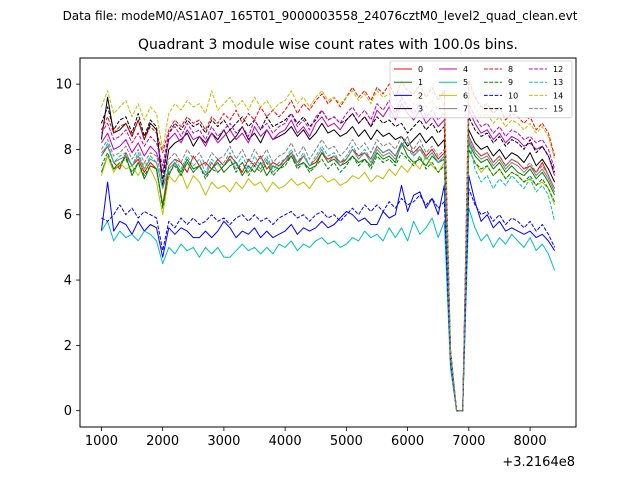  What do you see at coordinates (68, 215) in the screenshot?
I see `y-tick-label: 6` at bounding box center [68, 215].